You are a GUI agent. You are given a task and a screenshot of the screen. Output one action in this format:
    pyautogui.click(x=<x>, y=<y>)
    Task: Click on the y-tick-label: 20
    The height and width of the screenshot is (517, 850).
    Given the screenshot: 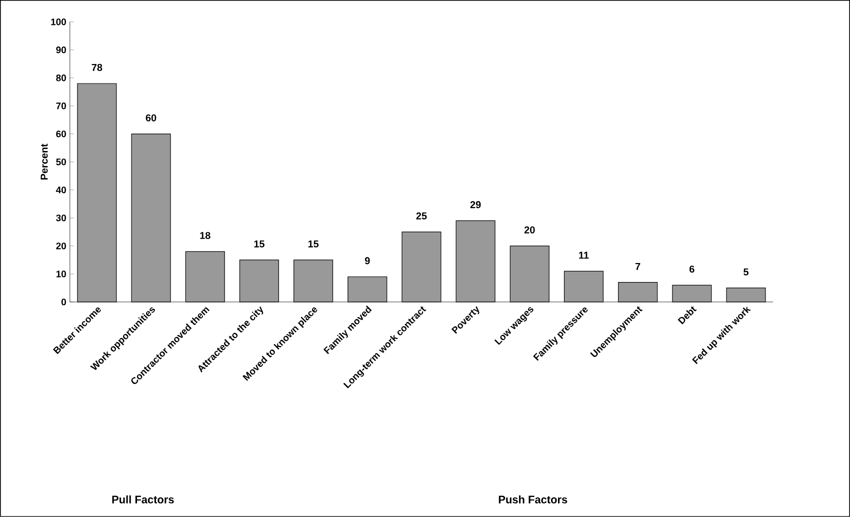 What is the action you would take?
    pyautogui.click(x=61, y=246)
    